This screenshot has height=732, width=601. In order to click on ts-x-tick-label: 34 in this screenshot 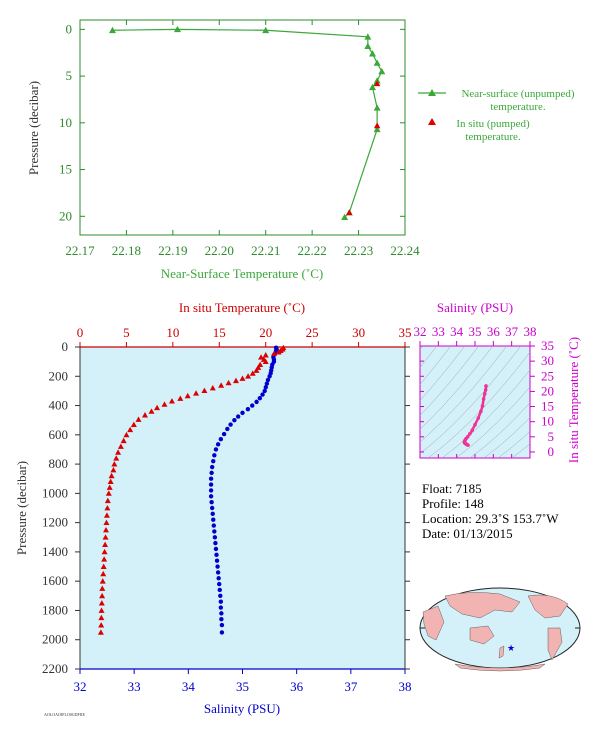, I will do `click(457, 331)`.